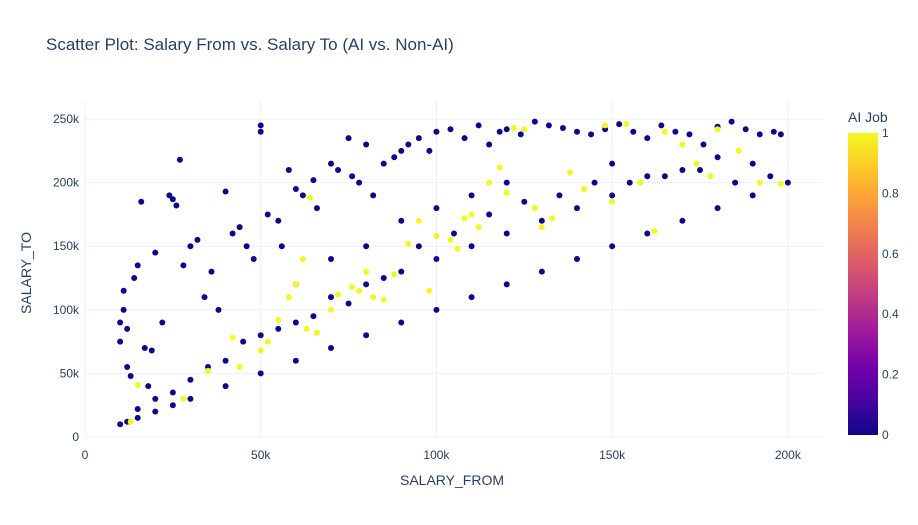 The width and height of the screenshot is (918, 525). Describe the element at coordinates (66, 278) in the screenshot. I see `y-tick-labels: 0 50k 100k 150k 200k 250k` at that location.